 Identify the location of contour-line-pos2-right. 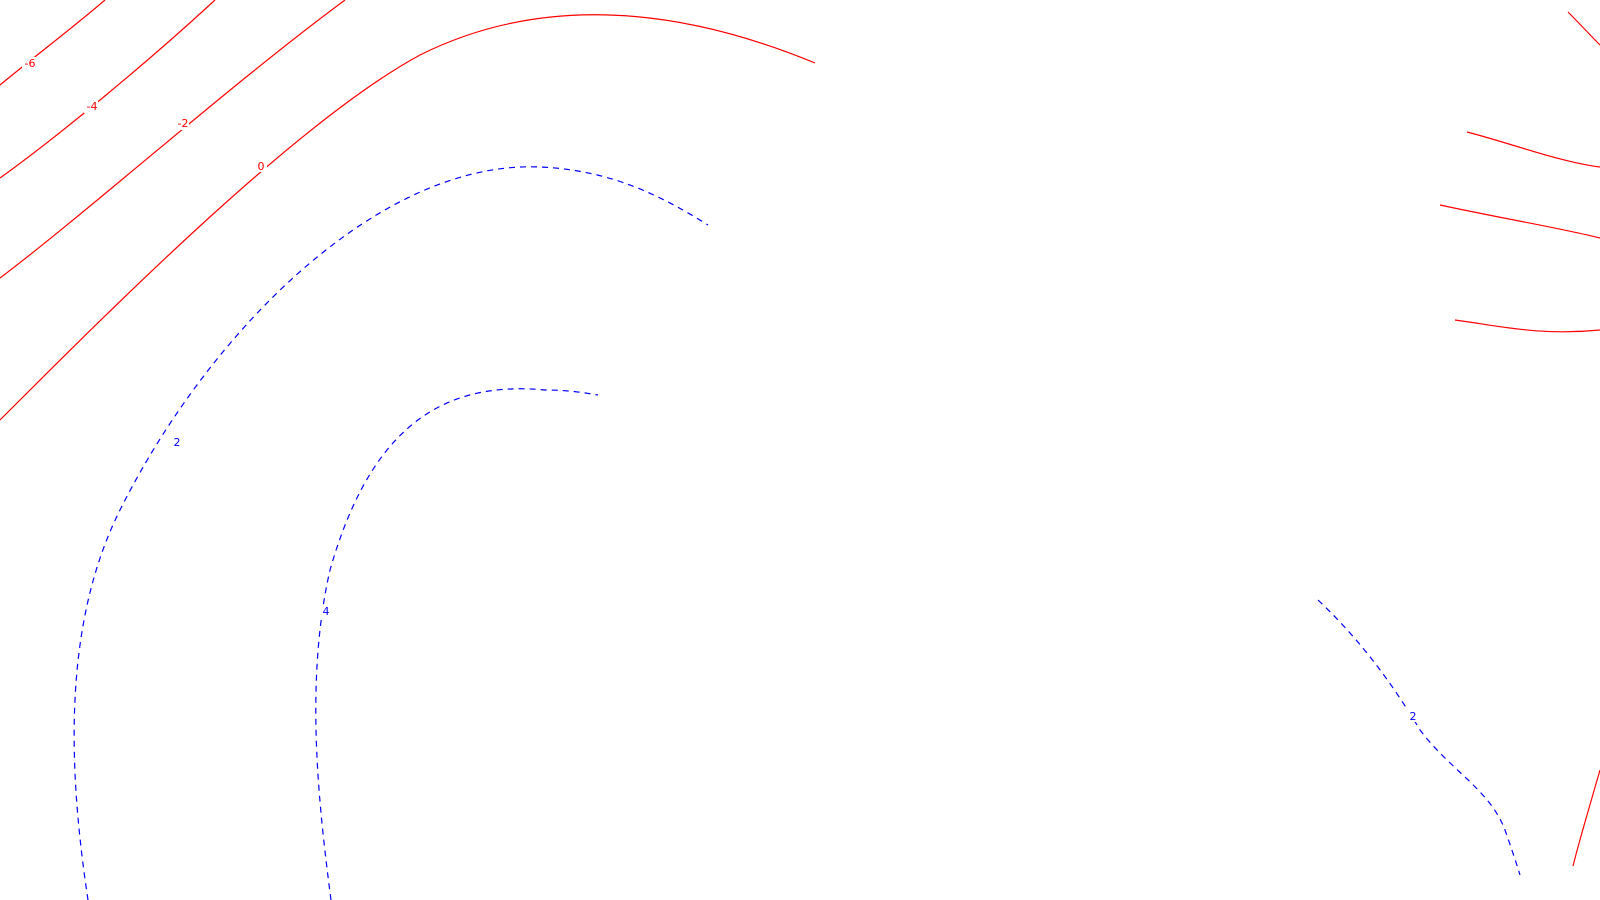
(1419, 737).